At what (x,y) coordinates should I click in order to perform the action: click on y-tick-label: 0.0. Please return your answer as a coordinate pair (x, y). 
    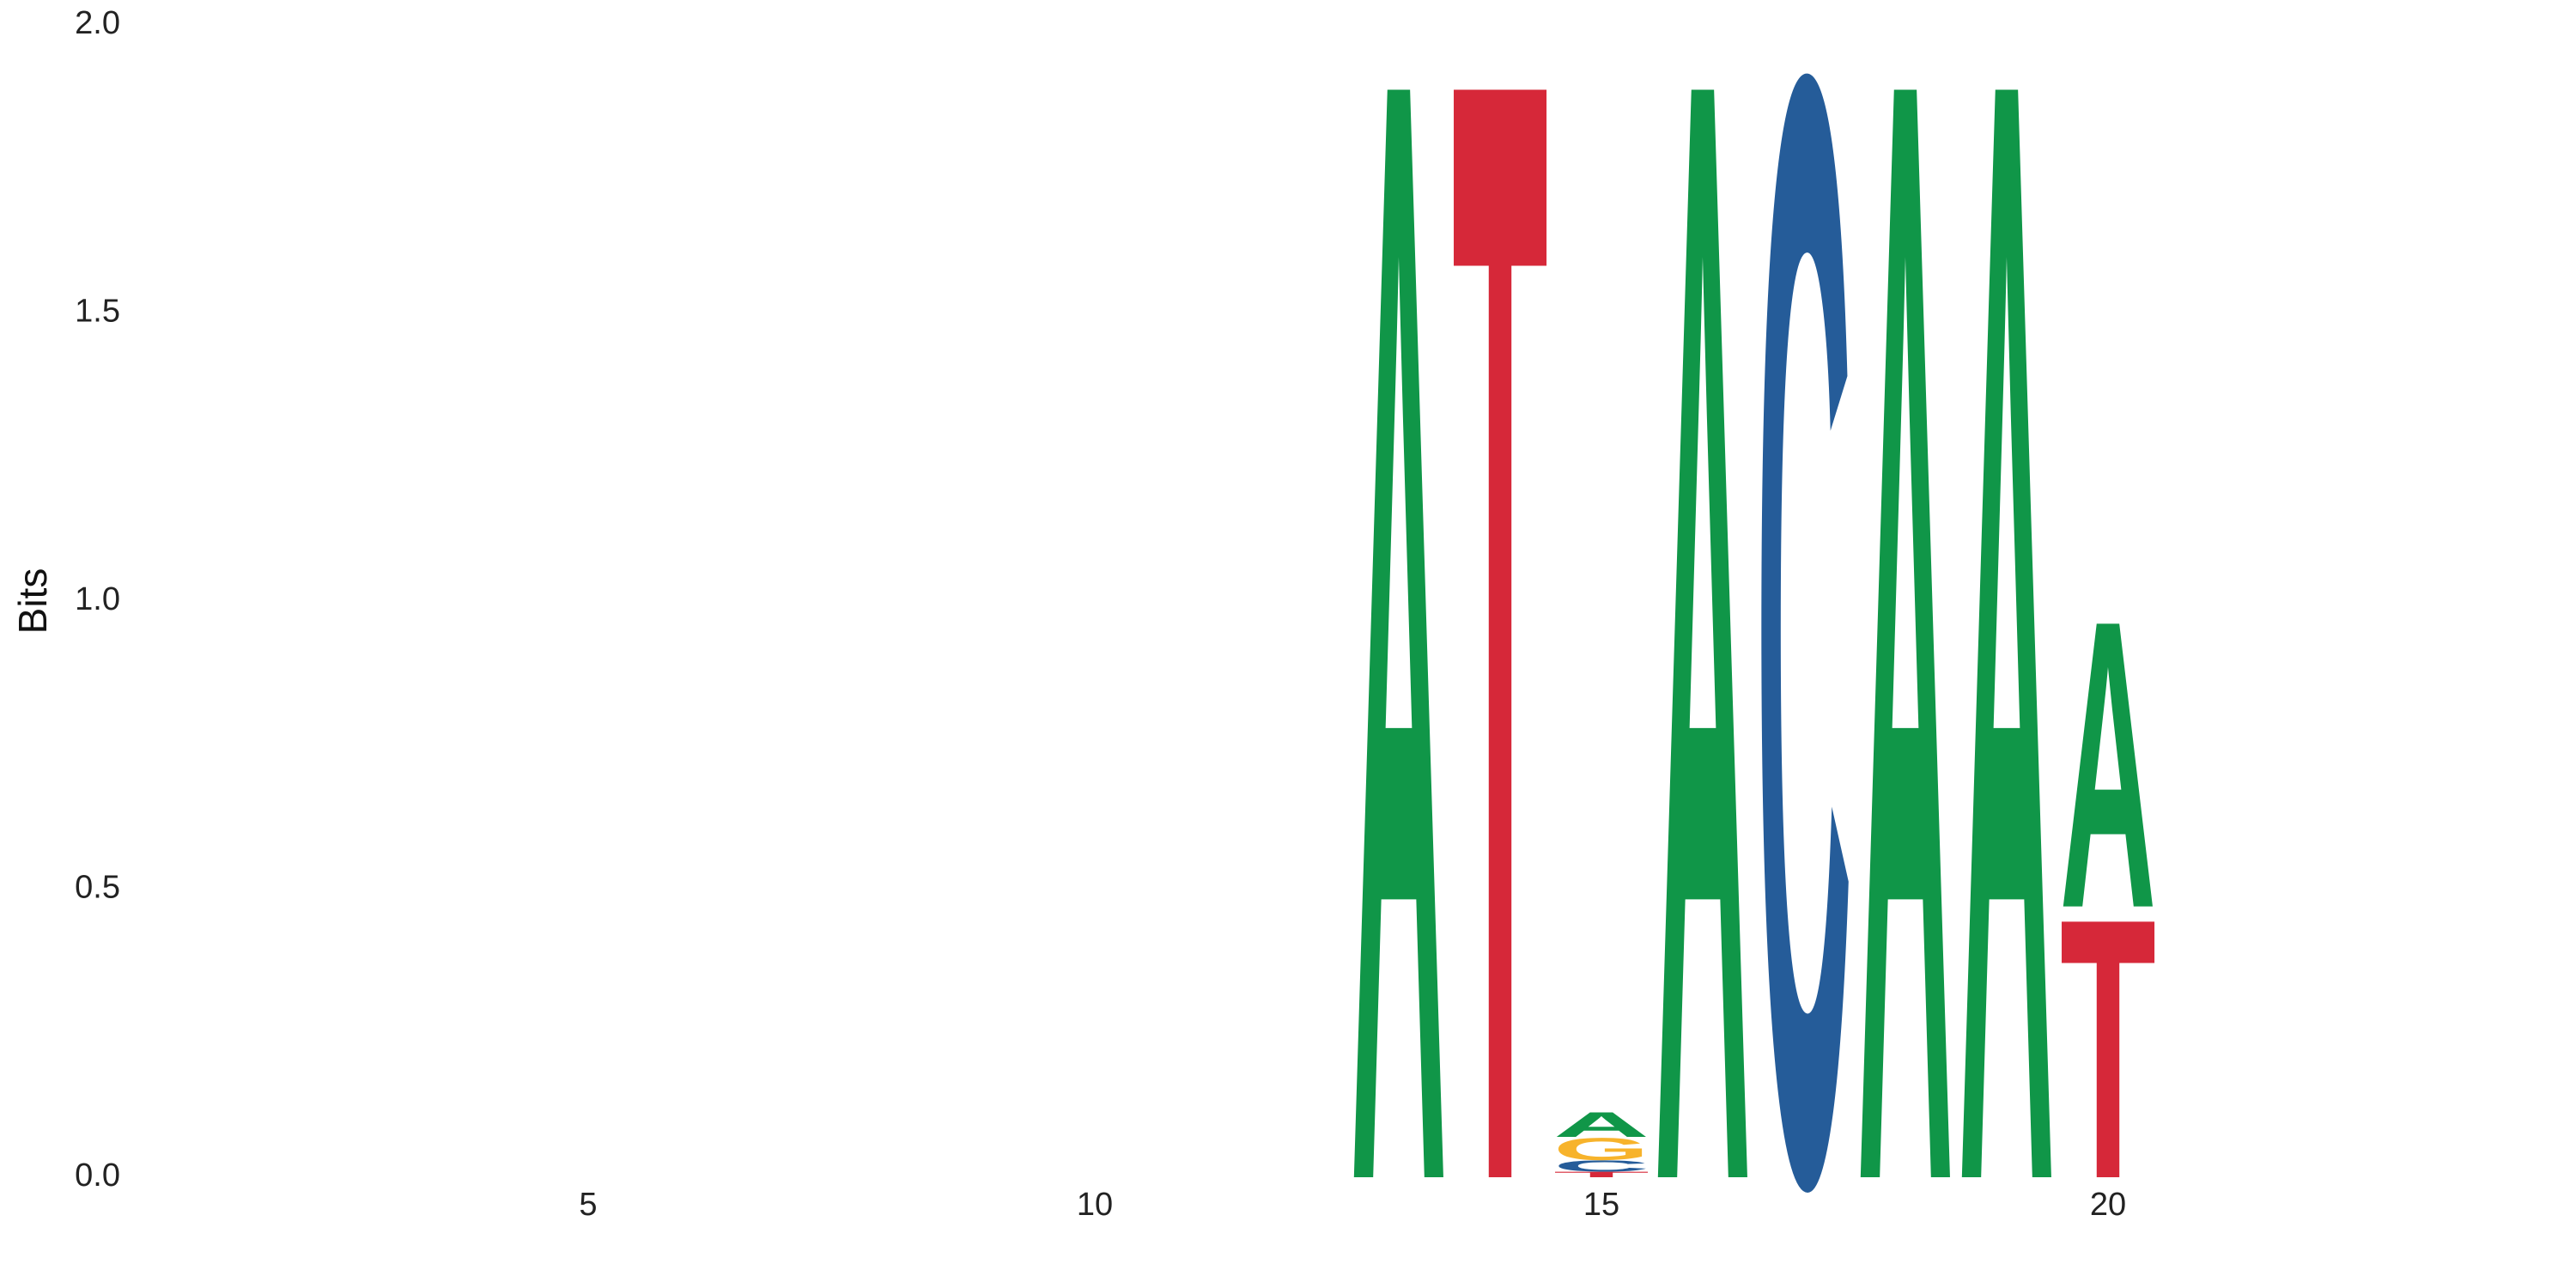
    Looking at the image, I should click on (98, 1175).